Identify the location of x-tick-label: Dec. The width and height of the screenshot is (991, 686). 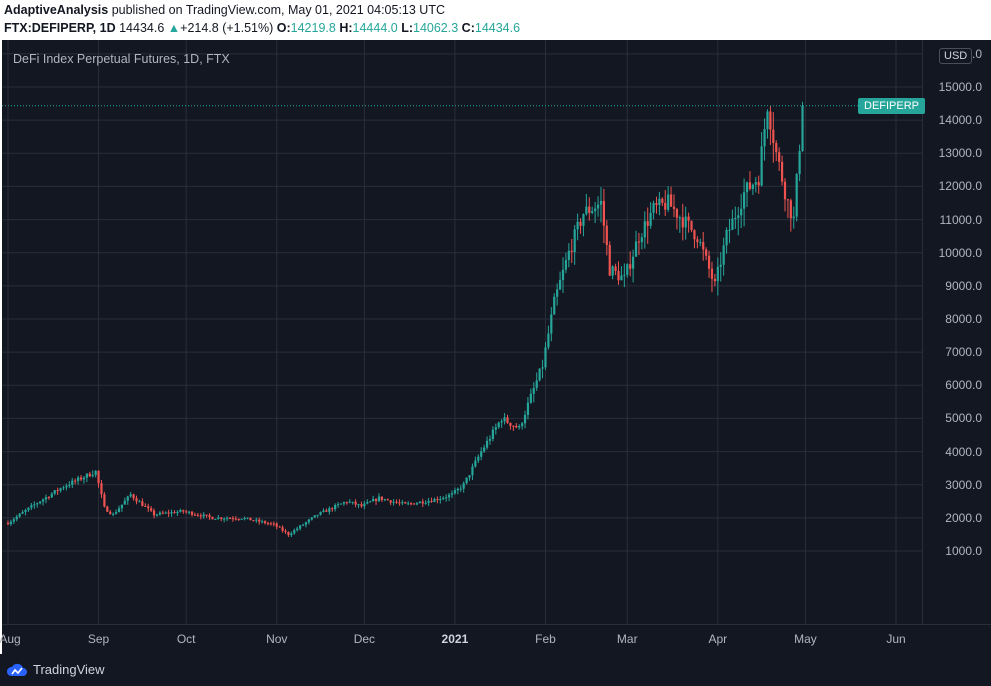
(364, 639).